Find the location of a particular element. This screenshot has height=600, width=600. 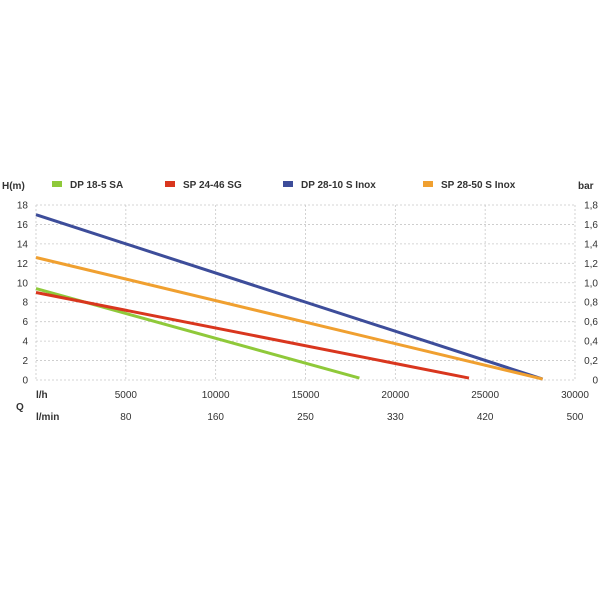

x-tick-label: 25000 is located at coordinates (485, 395).